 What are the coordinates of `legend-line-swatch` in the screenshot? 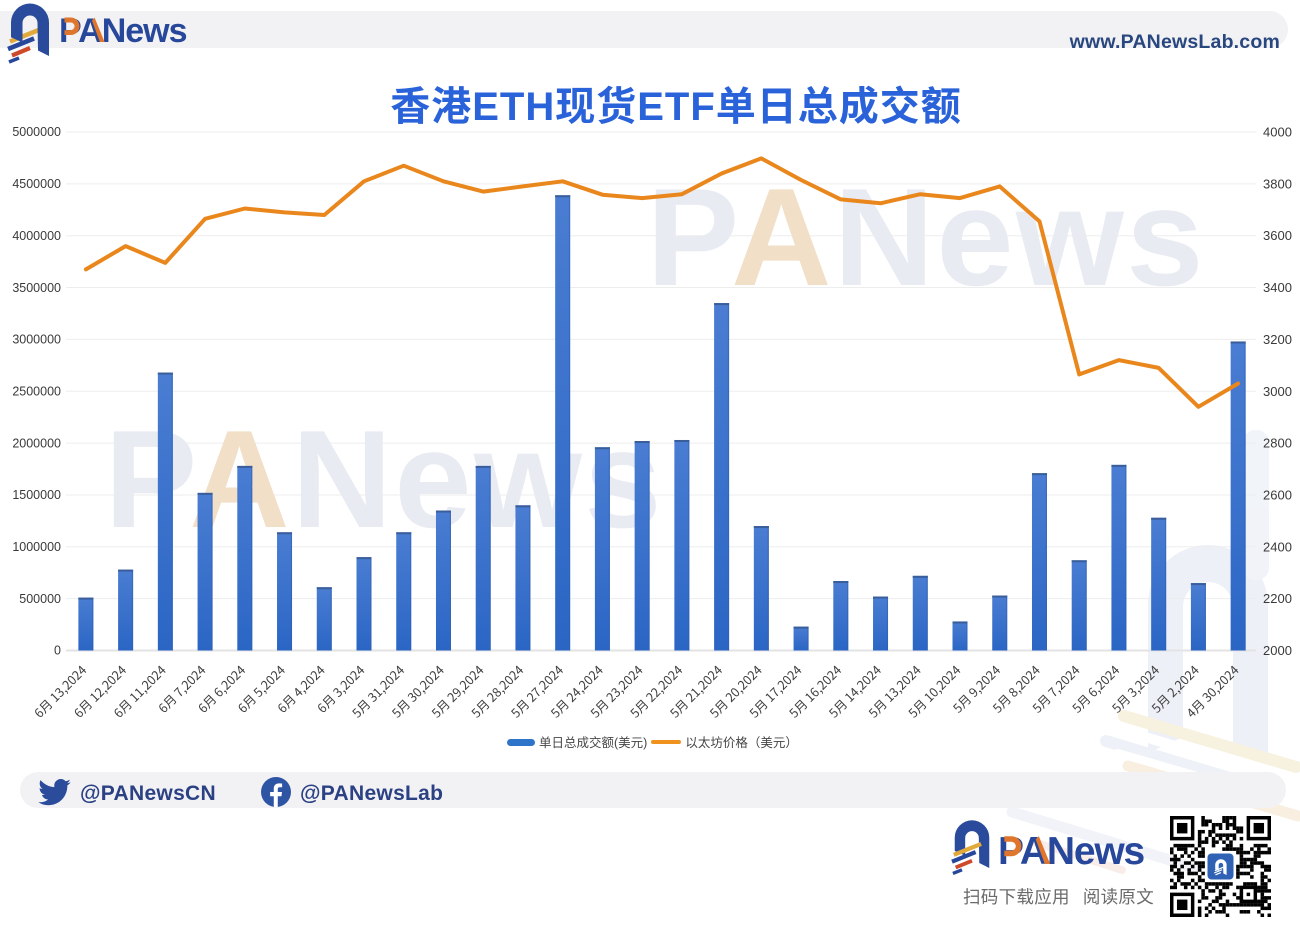 It's located at (666, 742).